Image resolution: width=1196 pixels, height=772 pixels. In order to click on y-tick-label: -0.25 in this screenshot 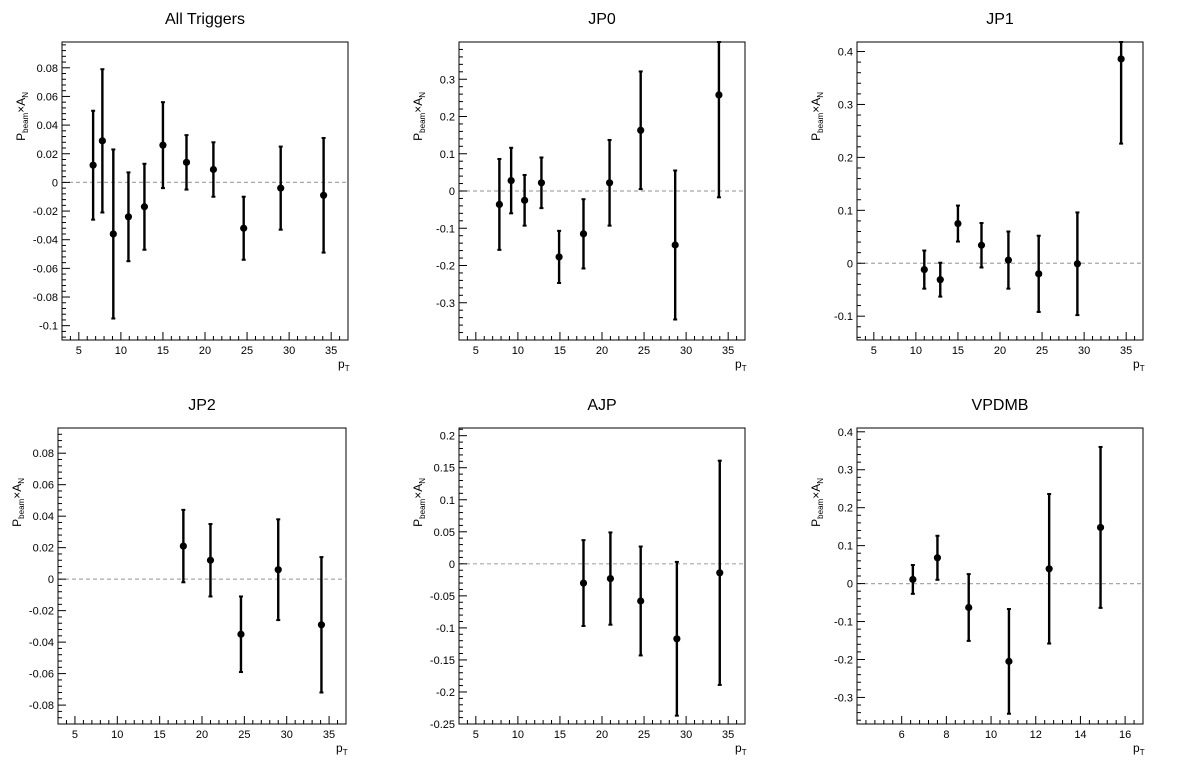, I will do `click(442, 725)`.